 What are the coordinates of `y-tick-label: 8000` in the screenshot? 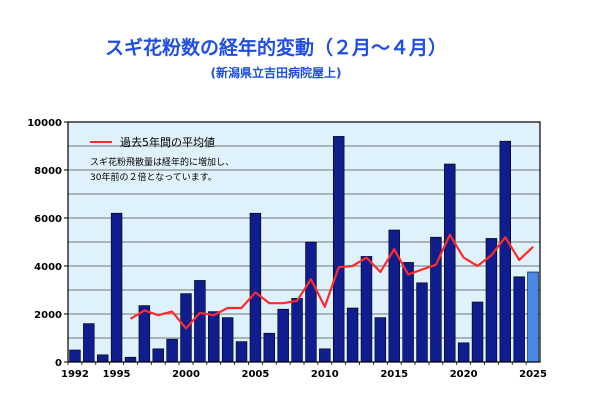 It's located at (48, 171).